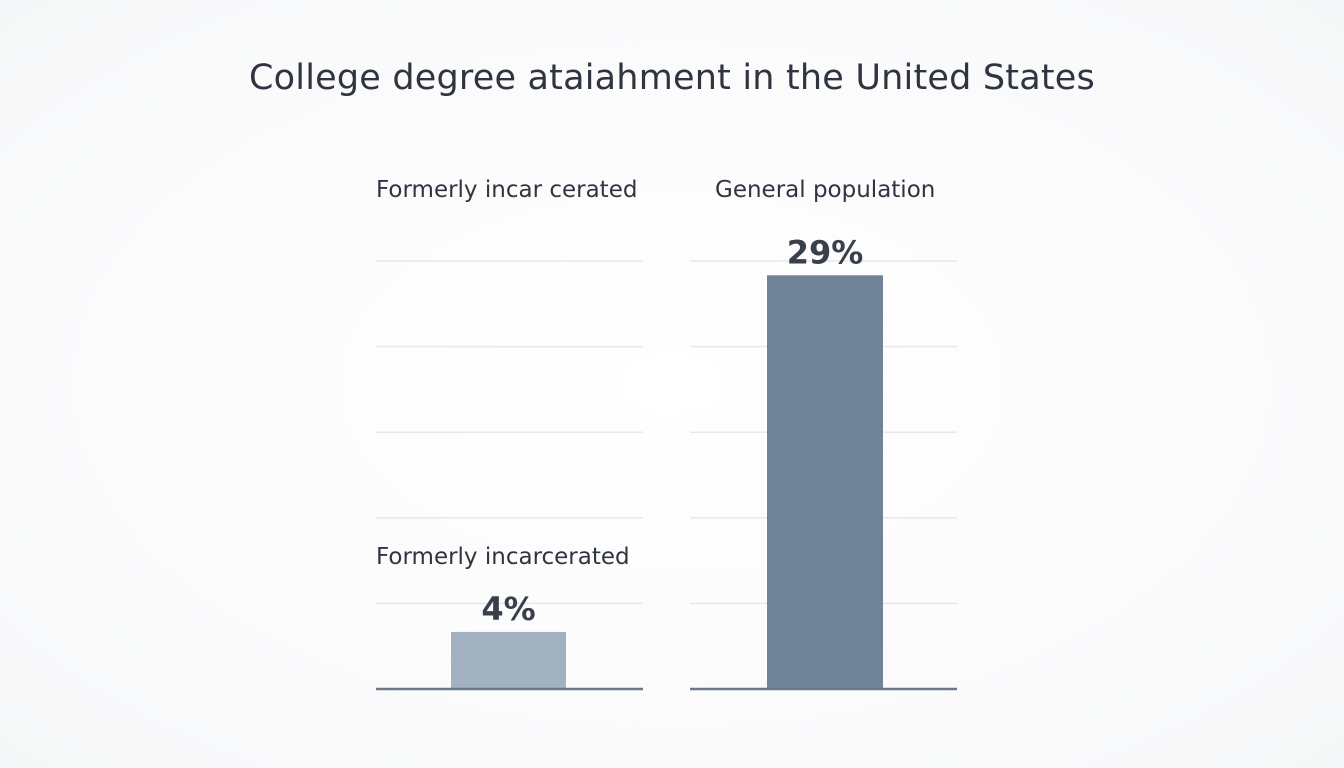  What do you see at coordinates (503, 557) in the screenshot?
I see `category-label-0: Formerly incarcerated` at bounding box center [503, 557].